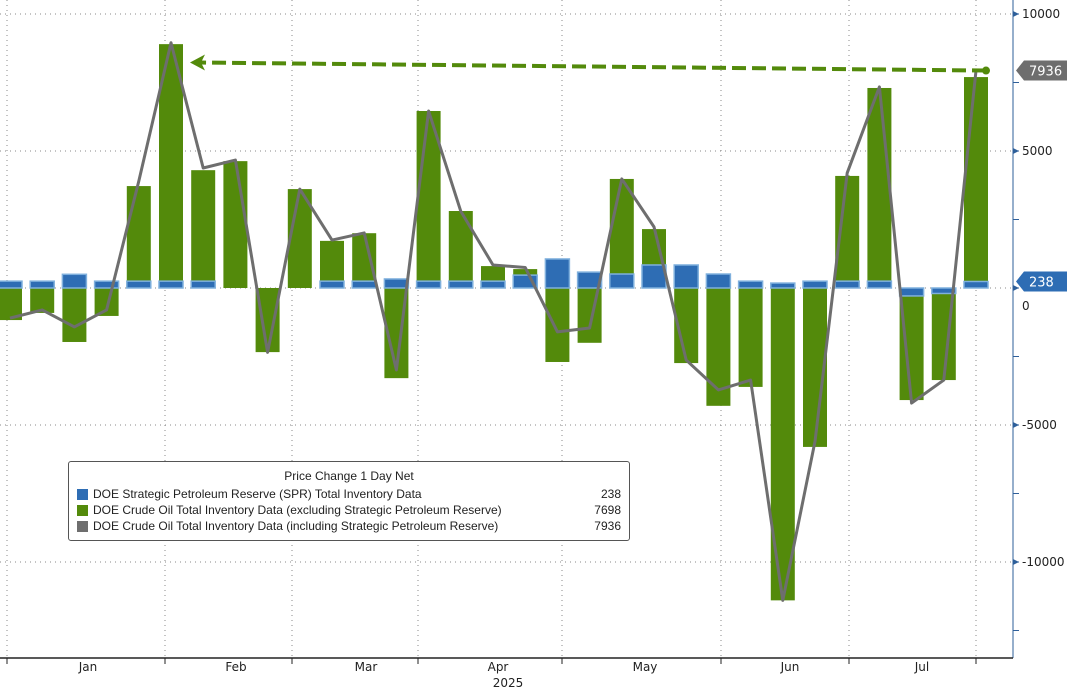  What do you see at coordinates (1026, 306) in the screenshot?
I see `y-tick-label: 0` at bounding box center [1026, 306].